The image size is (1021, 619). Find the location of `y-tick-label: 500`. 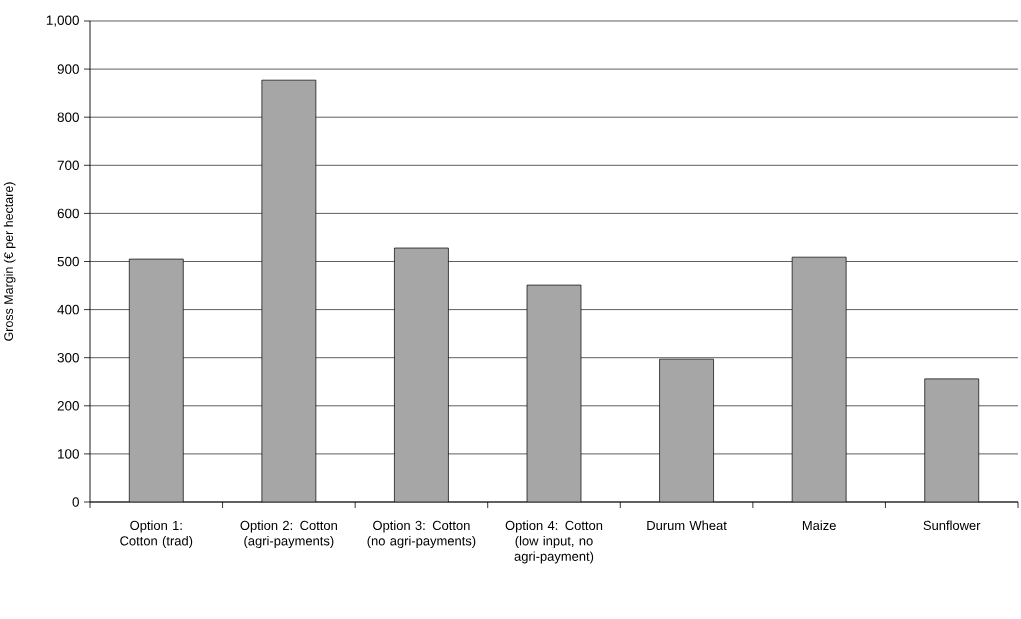

y-tick-label: 500 is located at coordinates (68, 261).